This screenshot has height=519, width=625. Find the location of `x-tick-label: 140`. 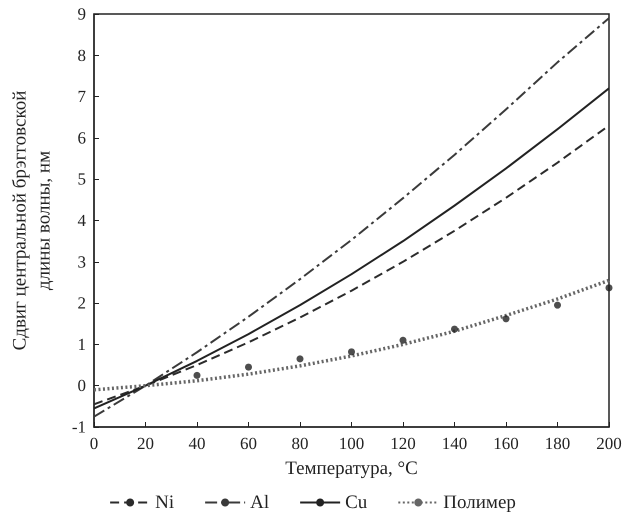

x-tick-label: 140 is located at coordinates (455, 443).